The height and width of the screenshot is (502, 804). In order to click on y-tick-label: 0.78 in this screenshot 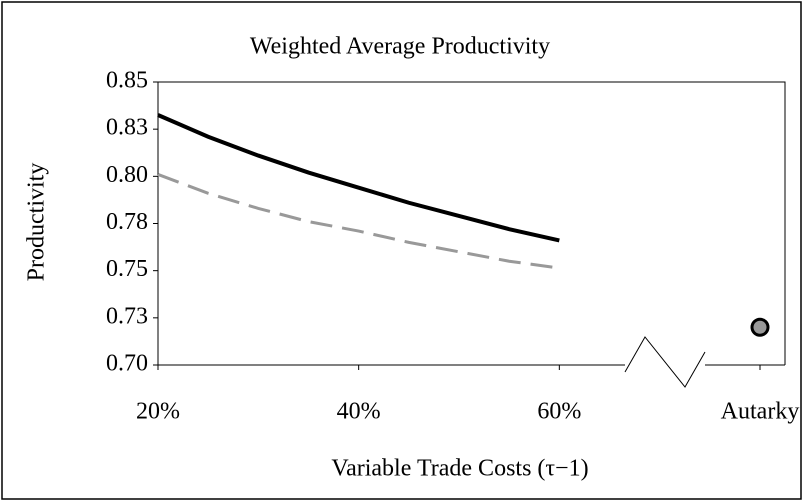, I will do `click(127, 222)`.